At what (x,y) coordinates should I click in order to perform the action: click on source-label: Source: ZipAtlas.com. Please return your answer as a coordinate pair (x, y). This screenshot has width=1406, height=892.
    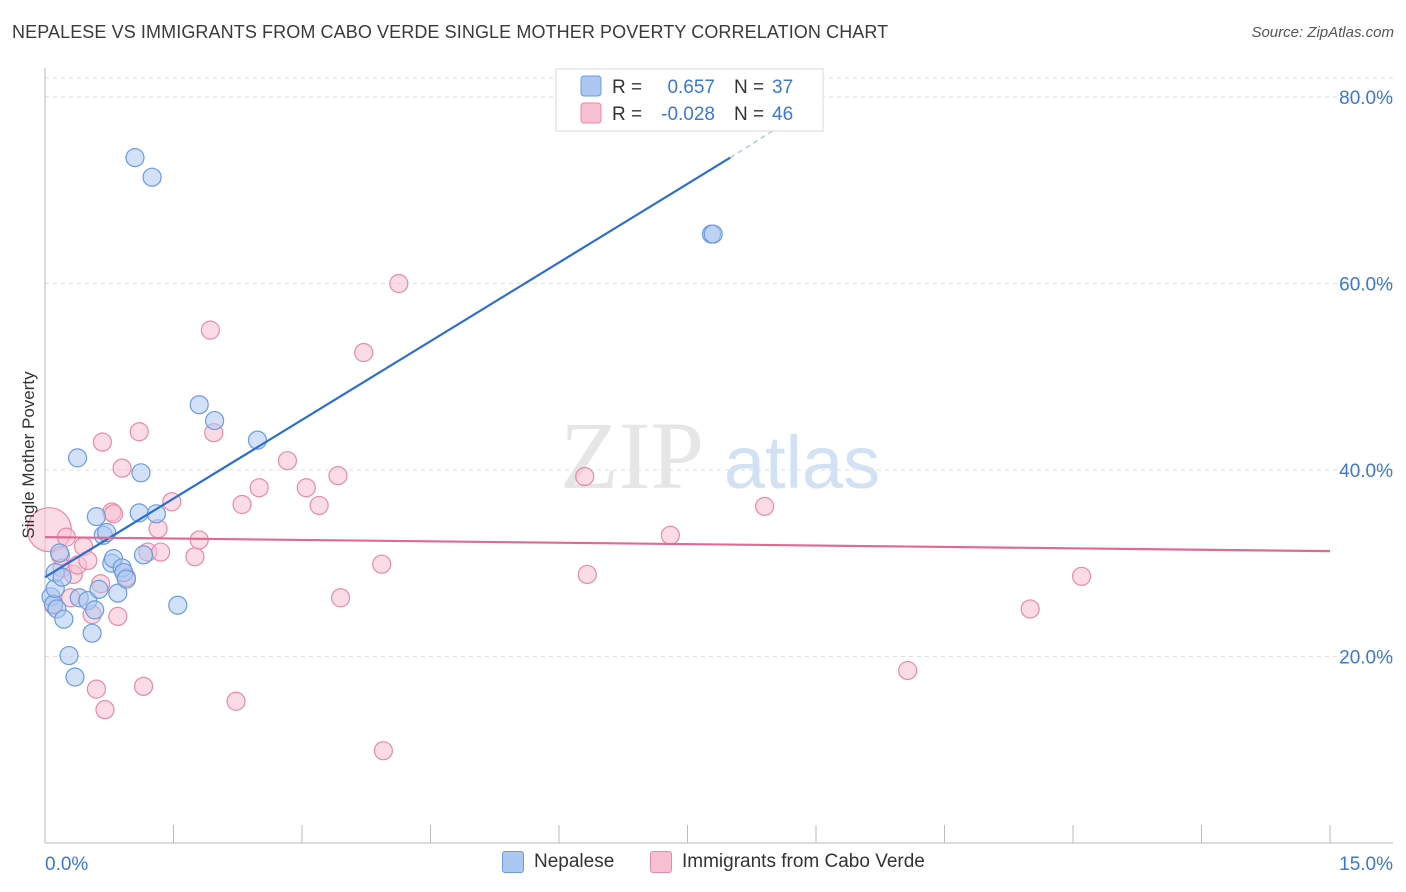
    Looking at the image, I should click on (1322, 32).